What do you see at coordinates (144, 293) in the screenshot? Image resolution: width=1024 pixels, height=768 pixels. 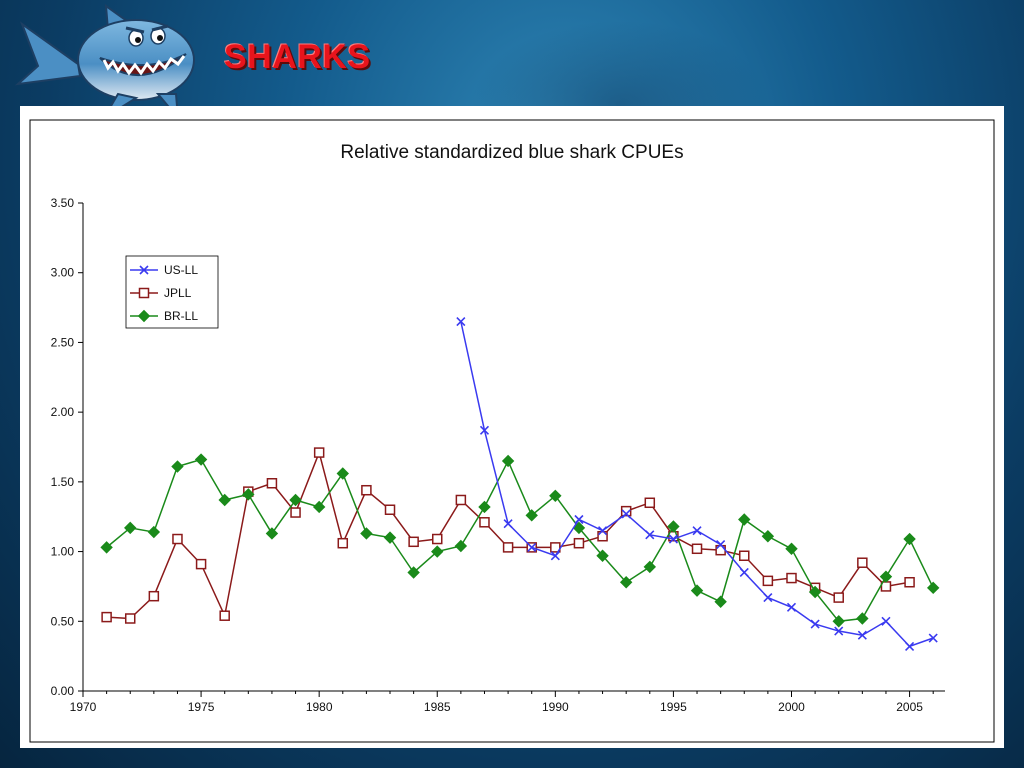 I see `legend-marker-jpll` at bounding box center [144, 293].